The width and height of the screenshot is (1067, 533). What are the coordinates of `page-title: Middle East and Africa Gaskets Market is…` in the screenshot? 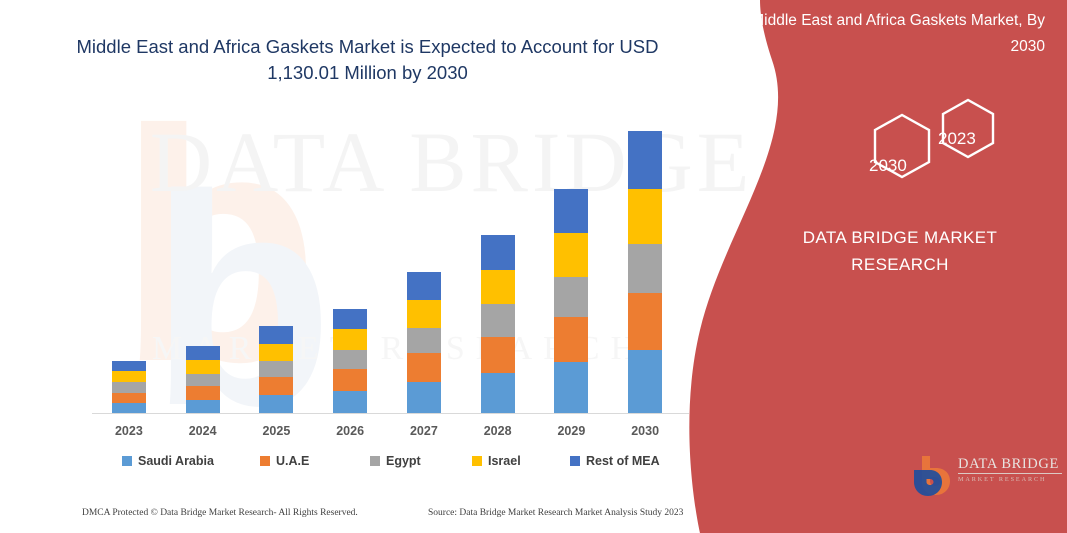 It's located at (367, 59).